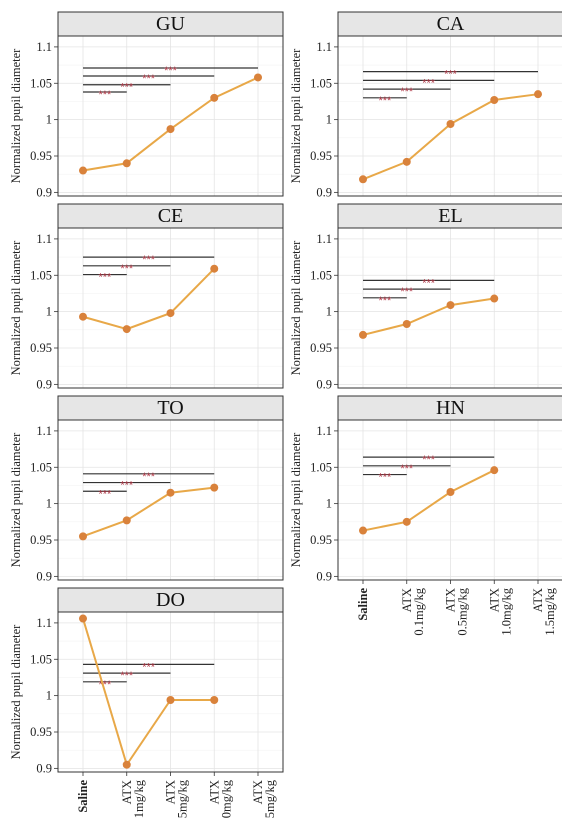  What do you see at coordinates (451, 24) in the screenshot?
I see `panel-title: CA` at bounding box center [451, 24].